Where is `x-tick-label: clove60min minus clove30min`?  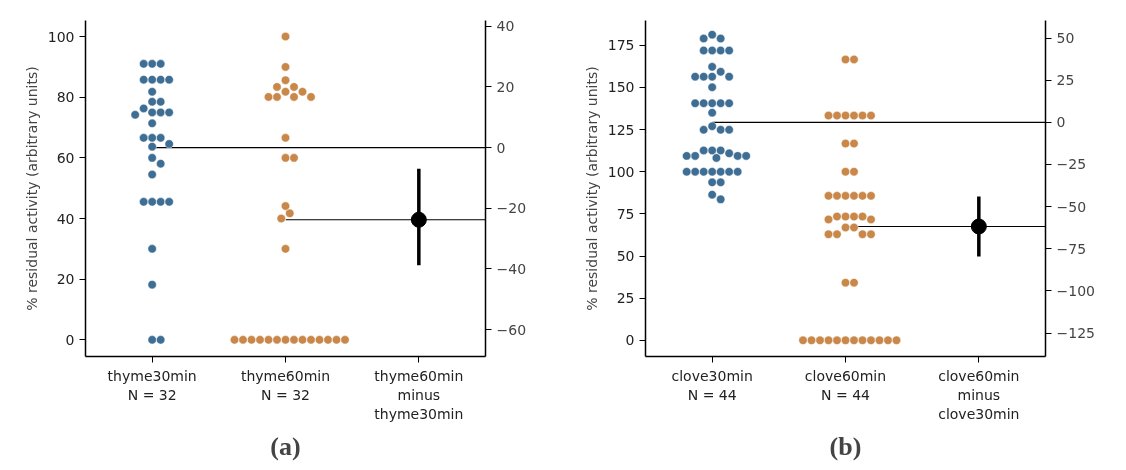
x-tick-label: clove60min minus clove30min is located at coordinates (979, 394).